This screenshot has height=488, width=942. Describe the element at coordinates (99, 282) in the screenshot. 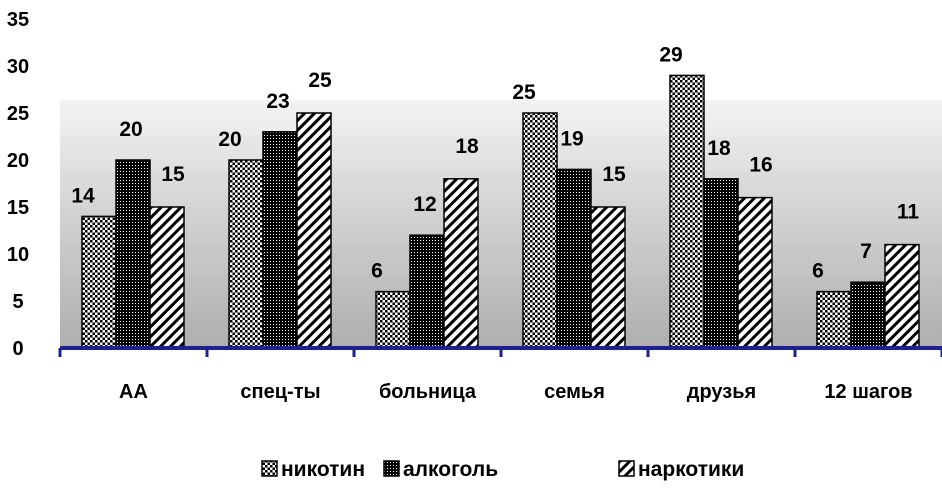

I see `bar-никотин-АА` at that location.